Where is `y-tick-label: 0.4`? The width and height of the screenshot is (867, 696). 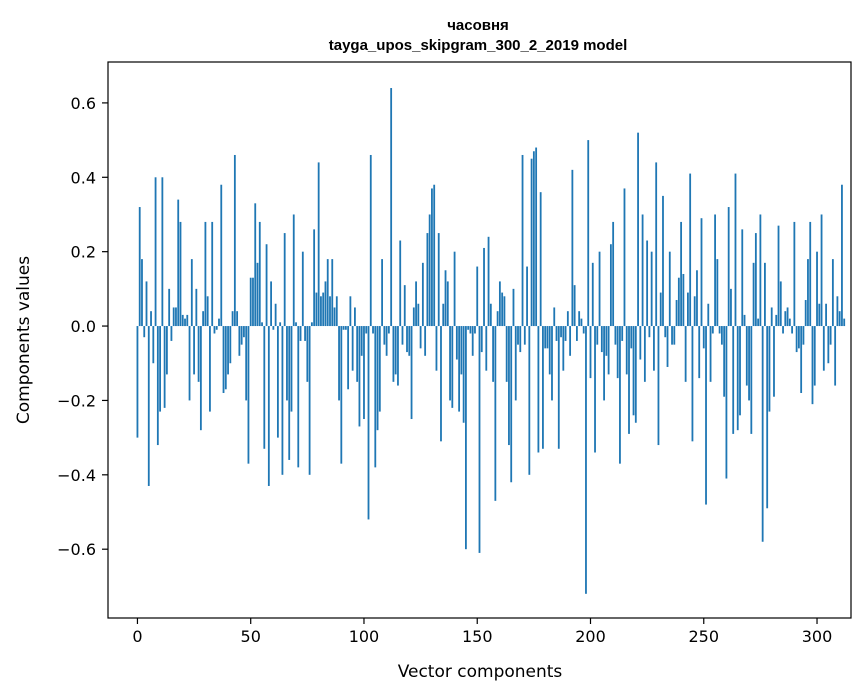 y-tick-label: 0.4 is located at coordinates (83, 177).